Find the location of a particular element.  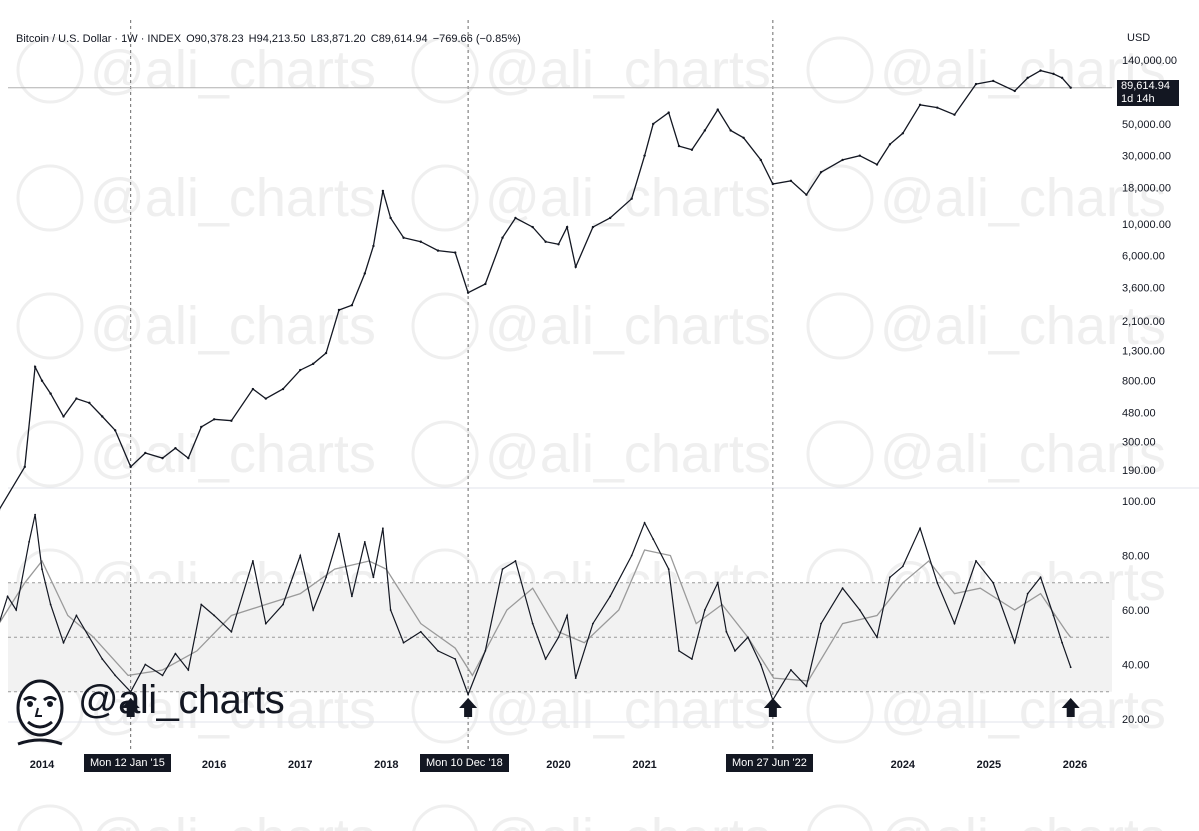

date-marker-3: Mon 27 Jun '22 is located at coordinates (769, 763).